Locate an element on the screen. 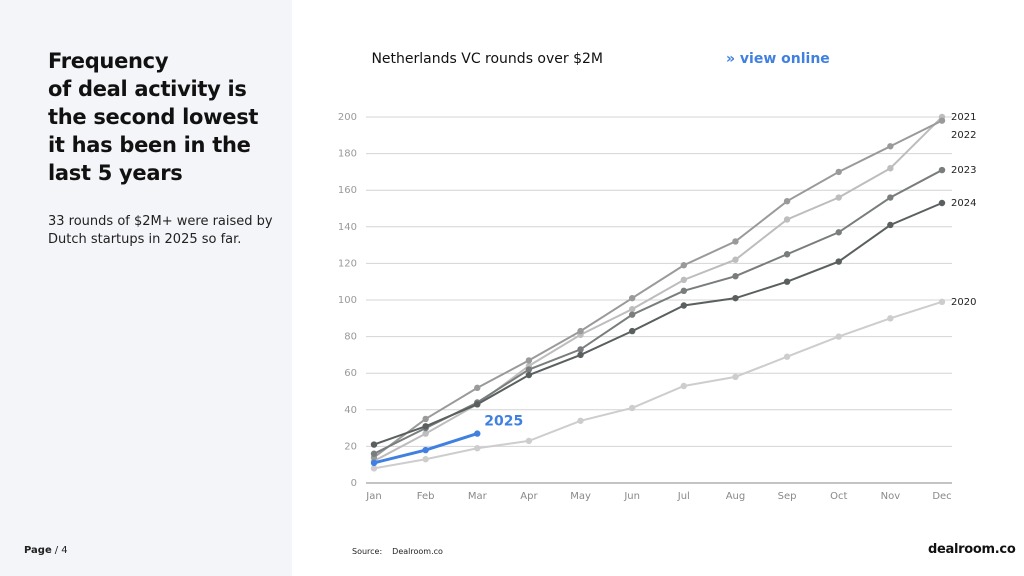 Image resolution: width=1024 pixels, height=576 pixels. series-label: 2025 is located at coordinates (503, 422).